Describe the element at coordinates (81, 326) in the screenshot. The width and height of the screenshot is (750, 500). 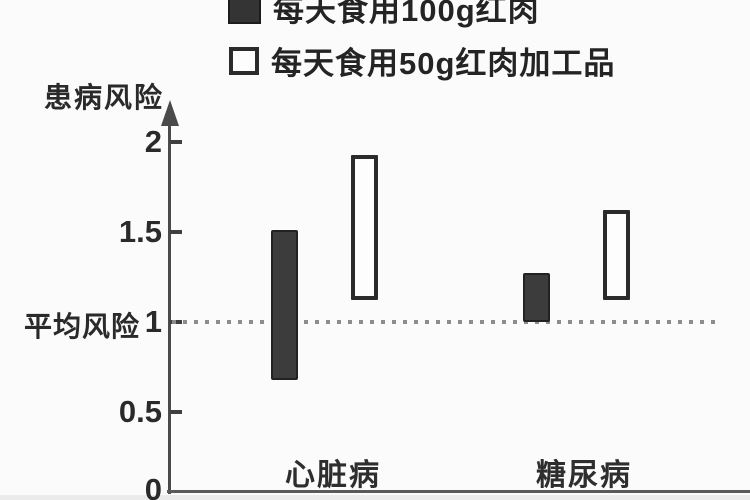
I see `average-risk-label: 平均风险` at that location.